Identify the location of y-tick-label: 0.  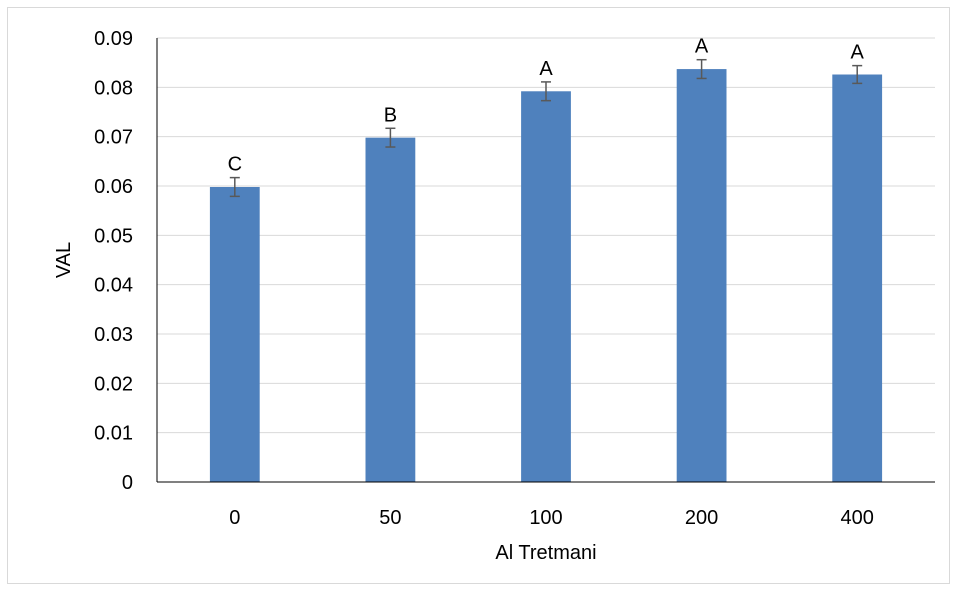
(127, 483).